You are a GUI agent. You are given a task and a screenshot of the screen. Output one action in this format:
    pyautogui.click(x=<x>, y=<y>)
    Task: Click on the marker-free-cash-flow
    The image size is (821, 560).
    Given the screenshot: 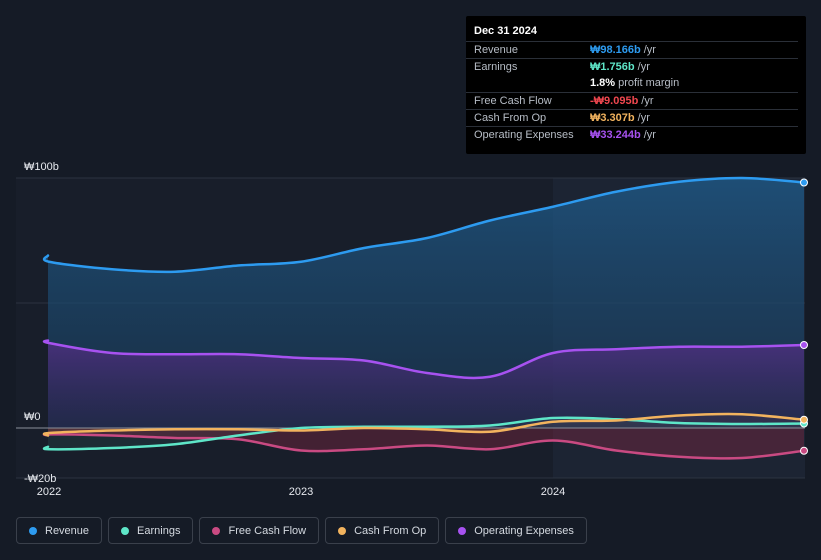 What is the action you would take?
    pyautogui.click(x=804, y=450)
    